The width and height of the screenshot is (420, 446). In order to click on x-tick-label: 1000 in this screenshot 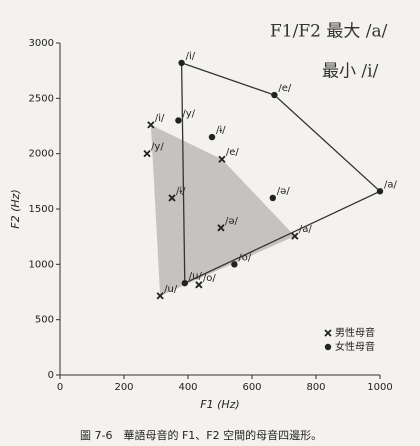, I will do `click(379, 387)`.